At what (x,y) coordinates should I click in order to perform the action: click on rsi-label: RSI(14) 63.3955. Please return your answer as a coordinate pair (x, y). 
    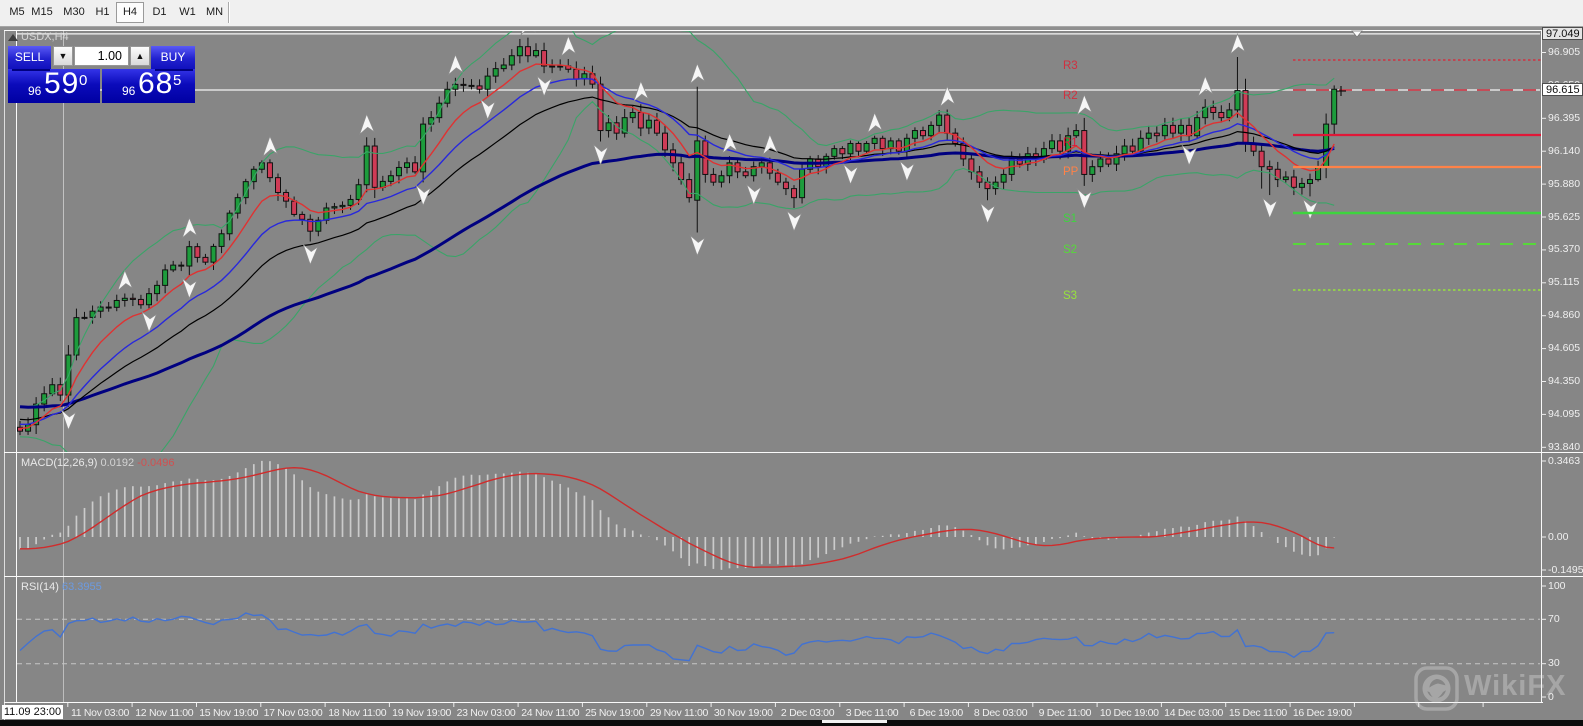
    Looking at the image, I should click on (61, 587).